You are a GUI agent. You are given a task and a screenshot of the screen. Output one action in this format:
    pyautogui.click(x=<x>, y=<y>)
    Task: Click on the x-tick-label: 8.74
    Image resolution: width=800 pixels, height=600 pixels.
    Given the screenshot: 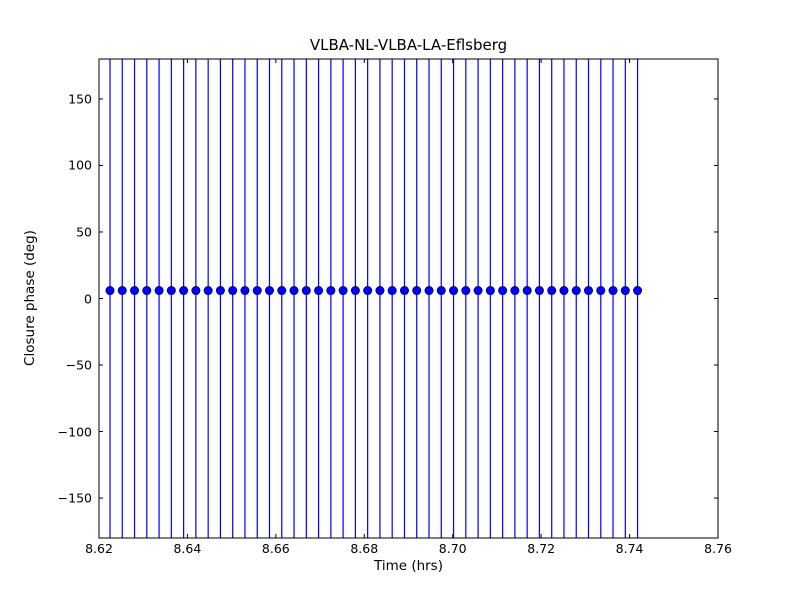 What is the action you would take?
    pyautogui.click(x=629, y=548)
    